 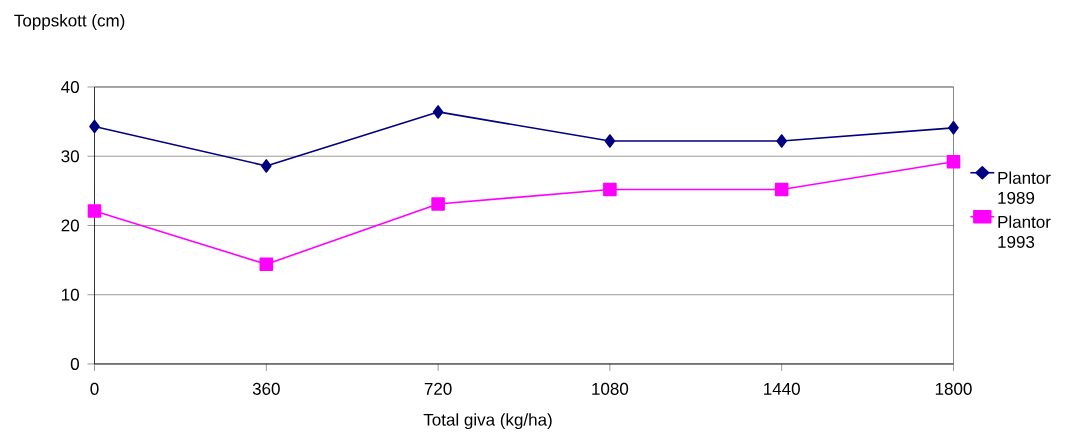 I want to click on x-tick-label: 720, so click(x=438, y=388).